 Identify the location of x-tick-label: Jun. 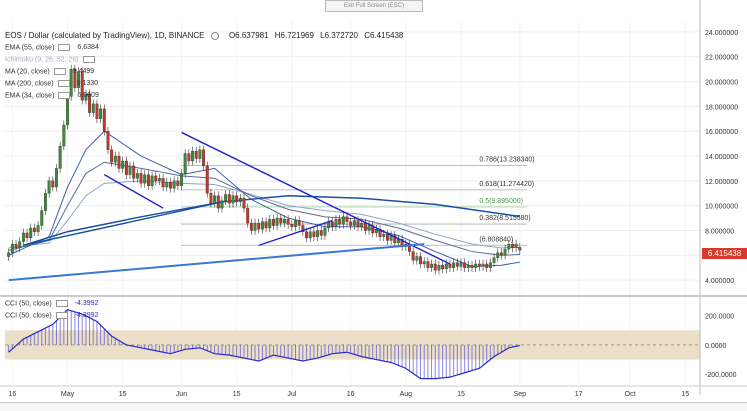
(181, 394).